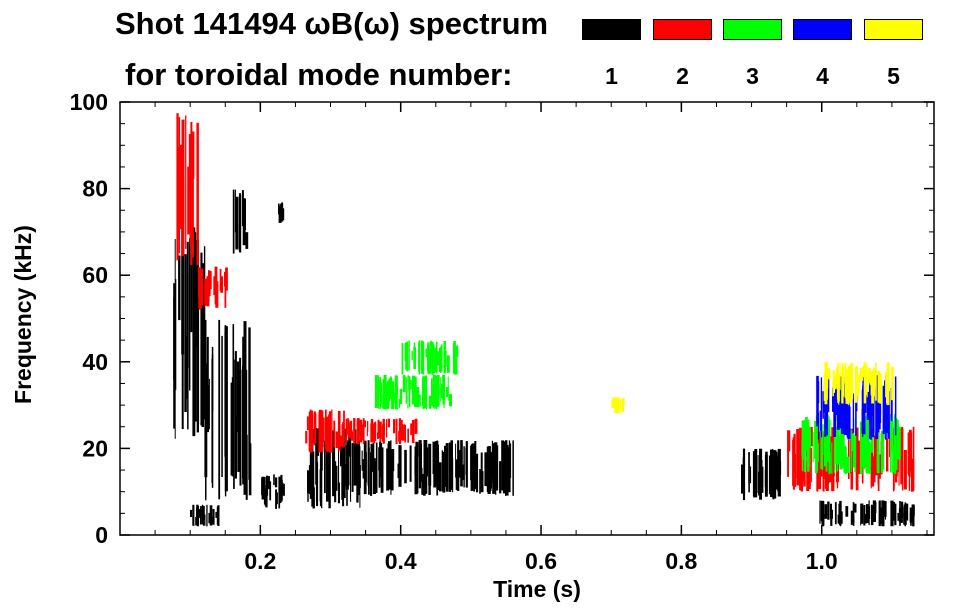 This screenshot has height=615, width=963. I want to click on x-tick-label: 0.6, so click(541, 561).